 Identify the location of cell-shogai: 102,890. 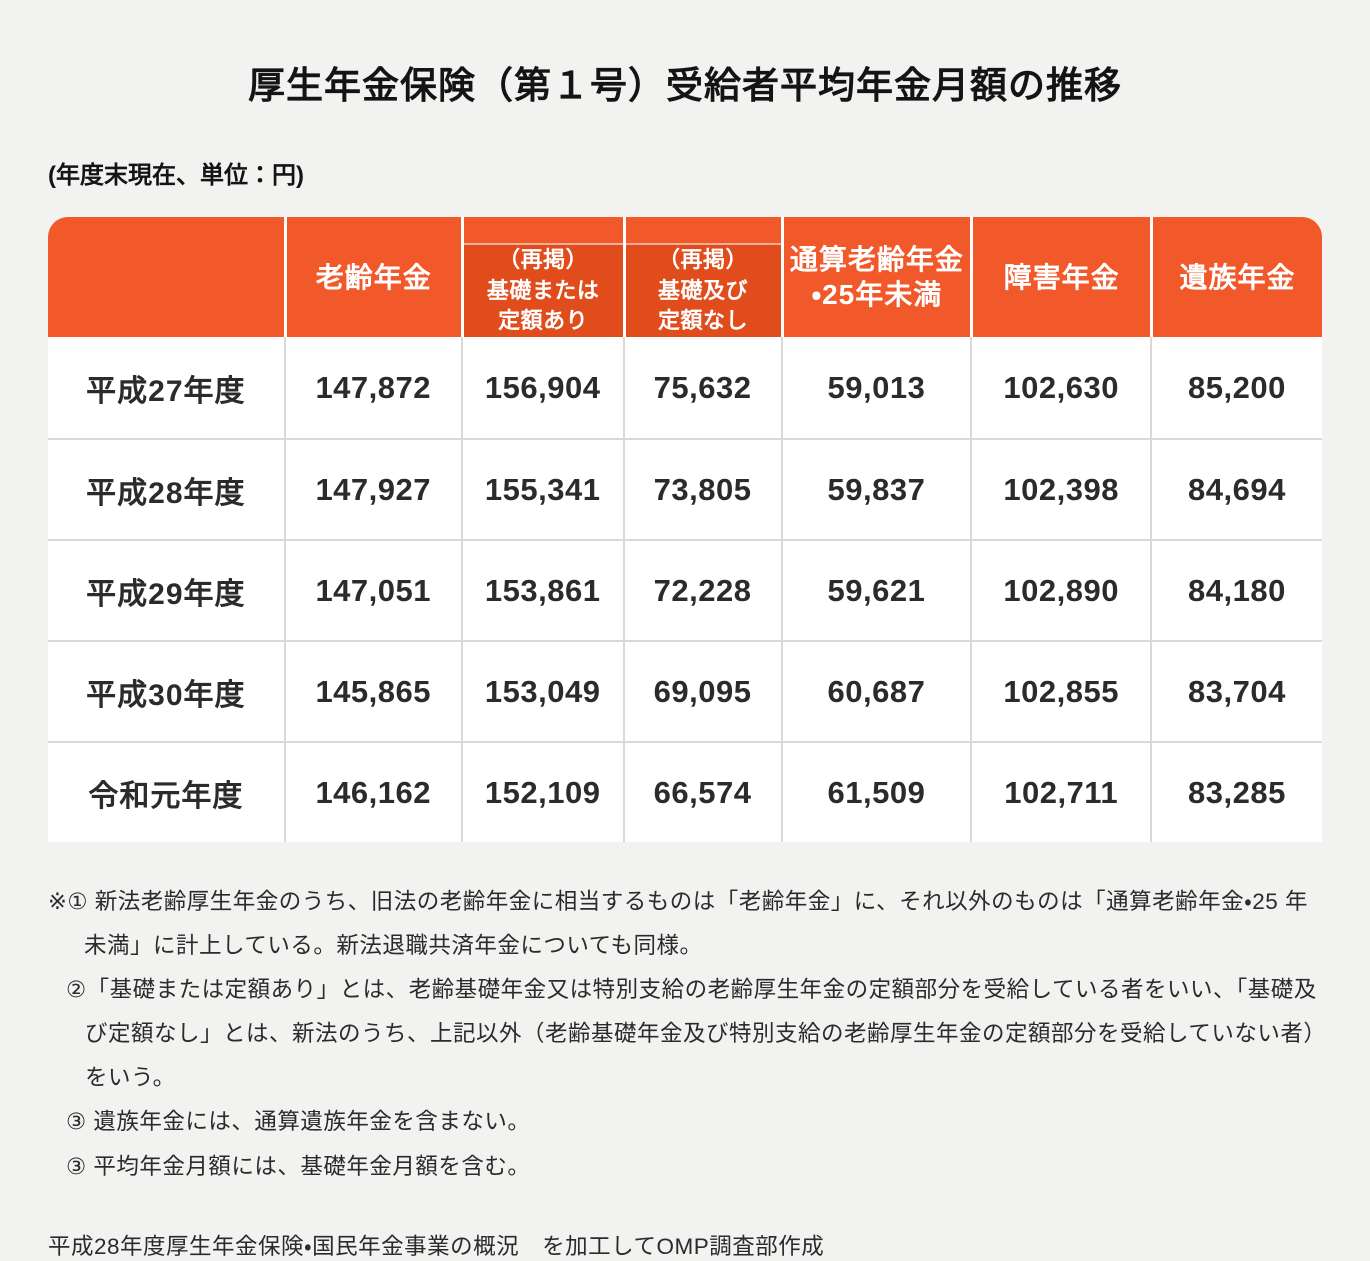
(1060, 590).